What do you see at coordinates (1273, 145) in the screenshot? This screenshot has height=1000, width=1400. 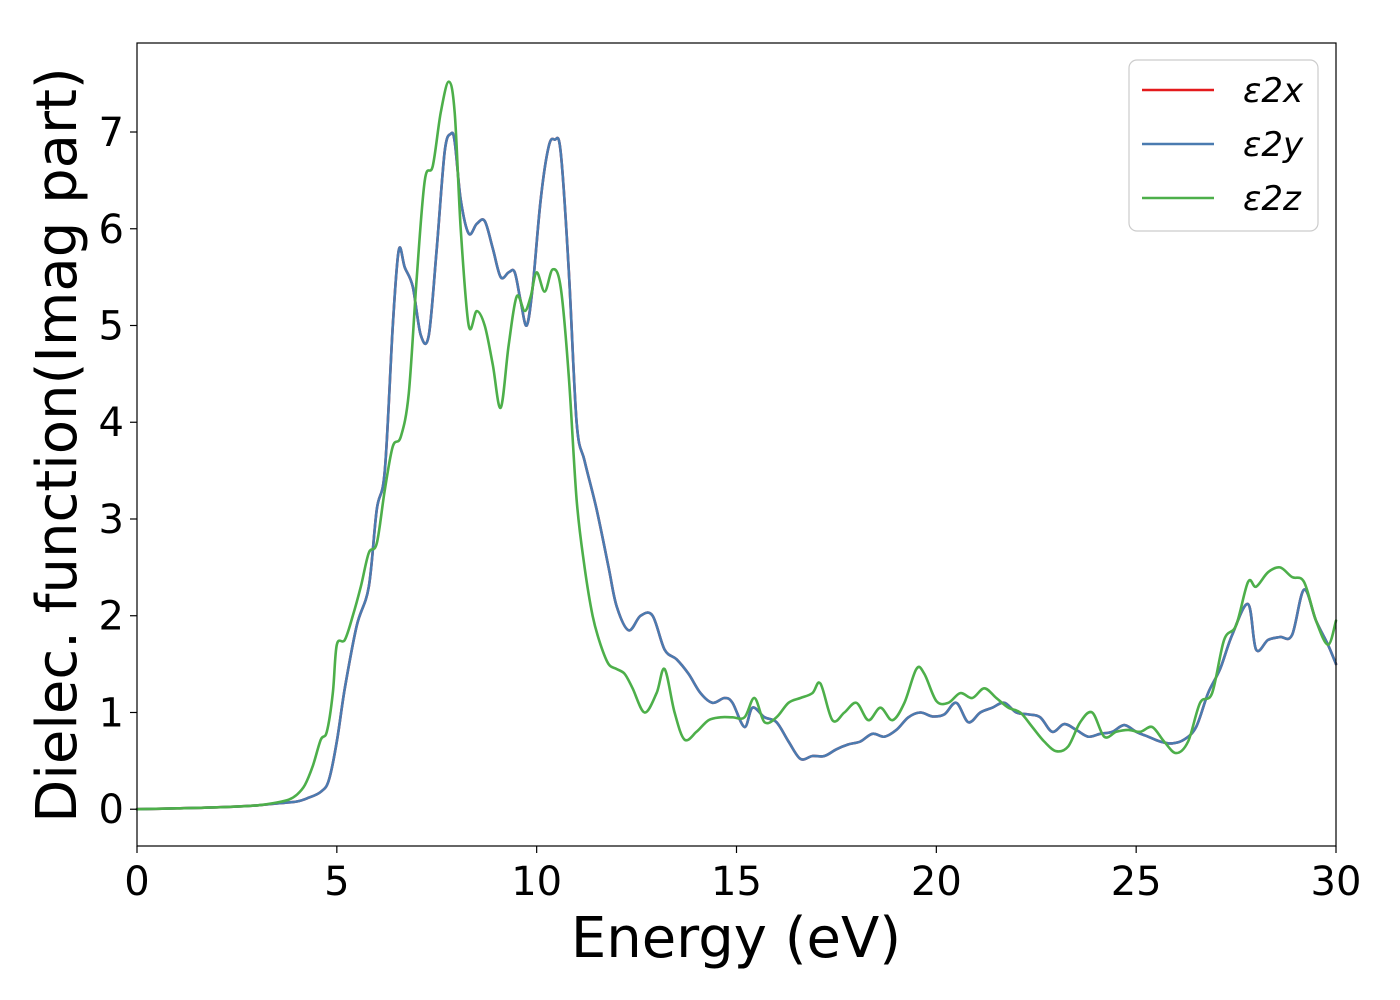 I see `legend-label-2: ε2y` at bounding box center [1273, 145].